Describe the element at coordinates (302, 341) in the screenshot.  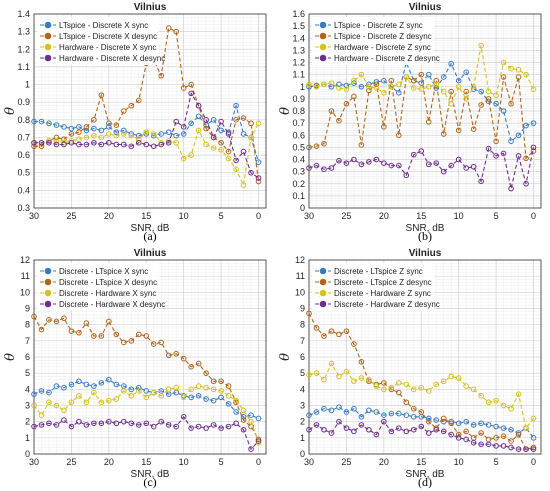
I see `y-tick-label: 7` at that location.